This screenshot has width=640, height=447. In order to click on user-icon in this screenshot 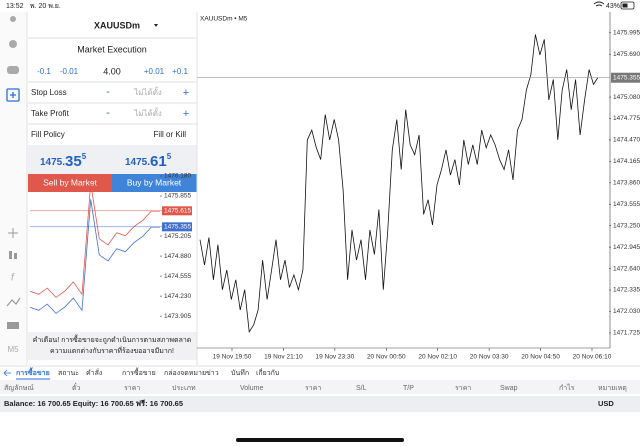, I will do `click(13, 19)`.